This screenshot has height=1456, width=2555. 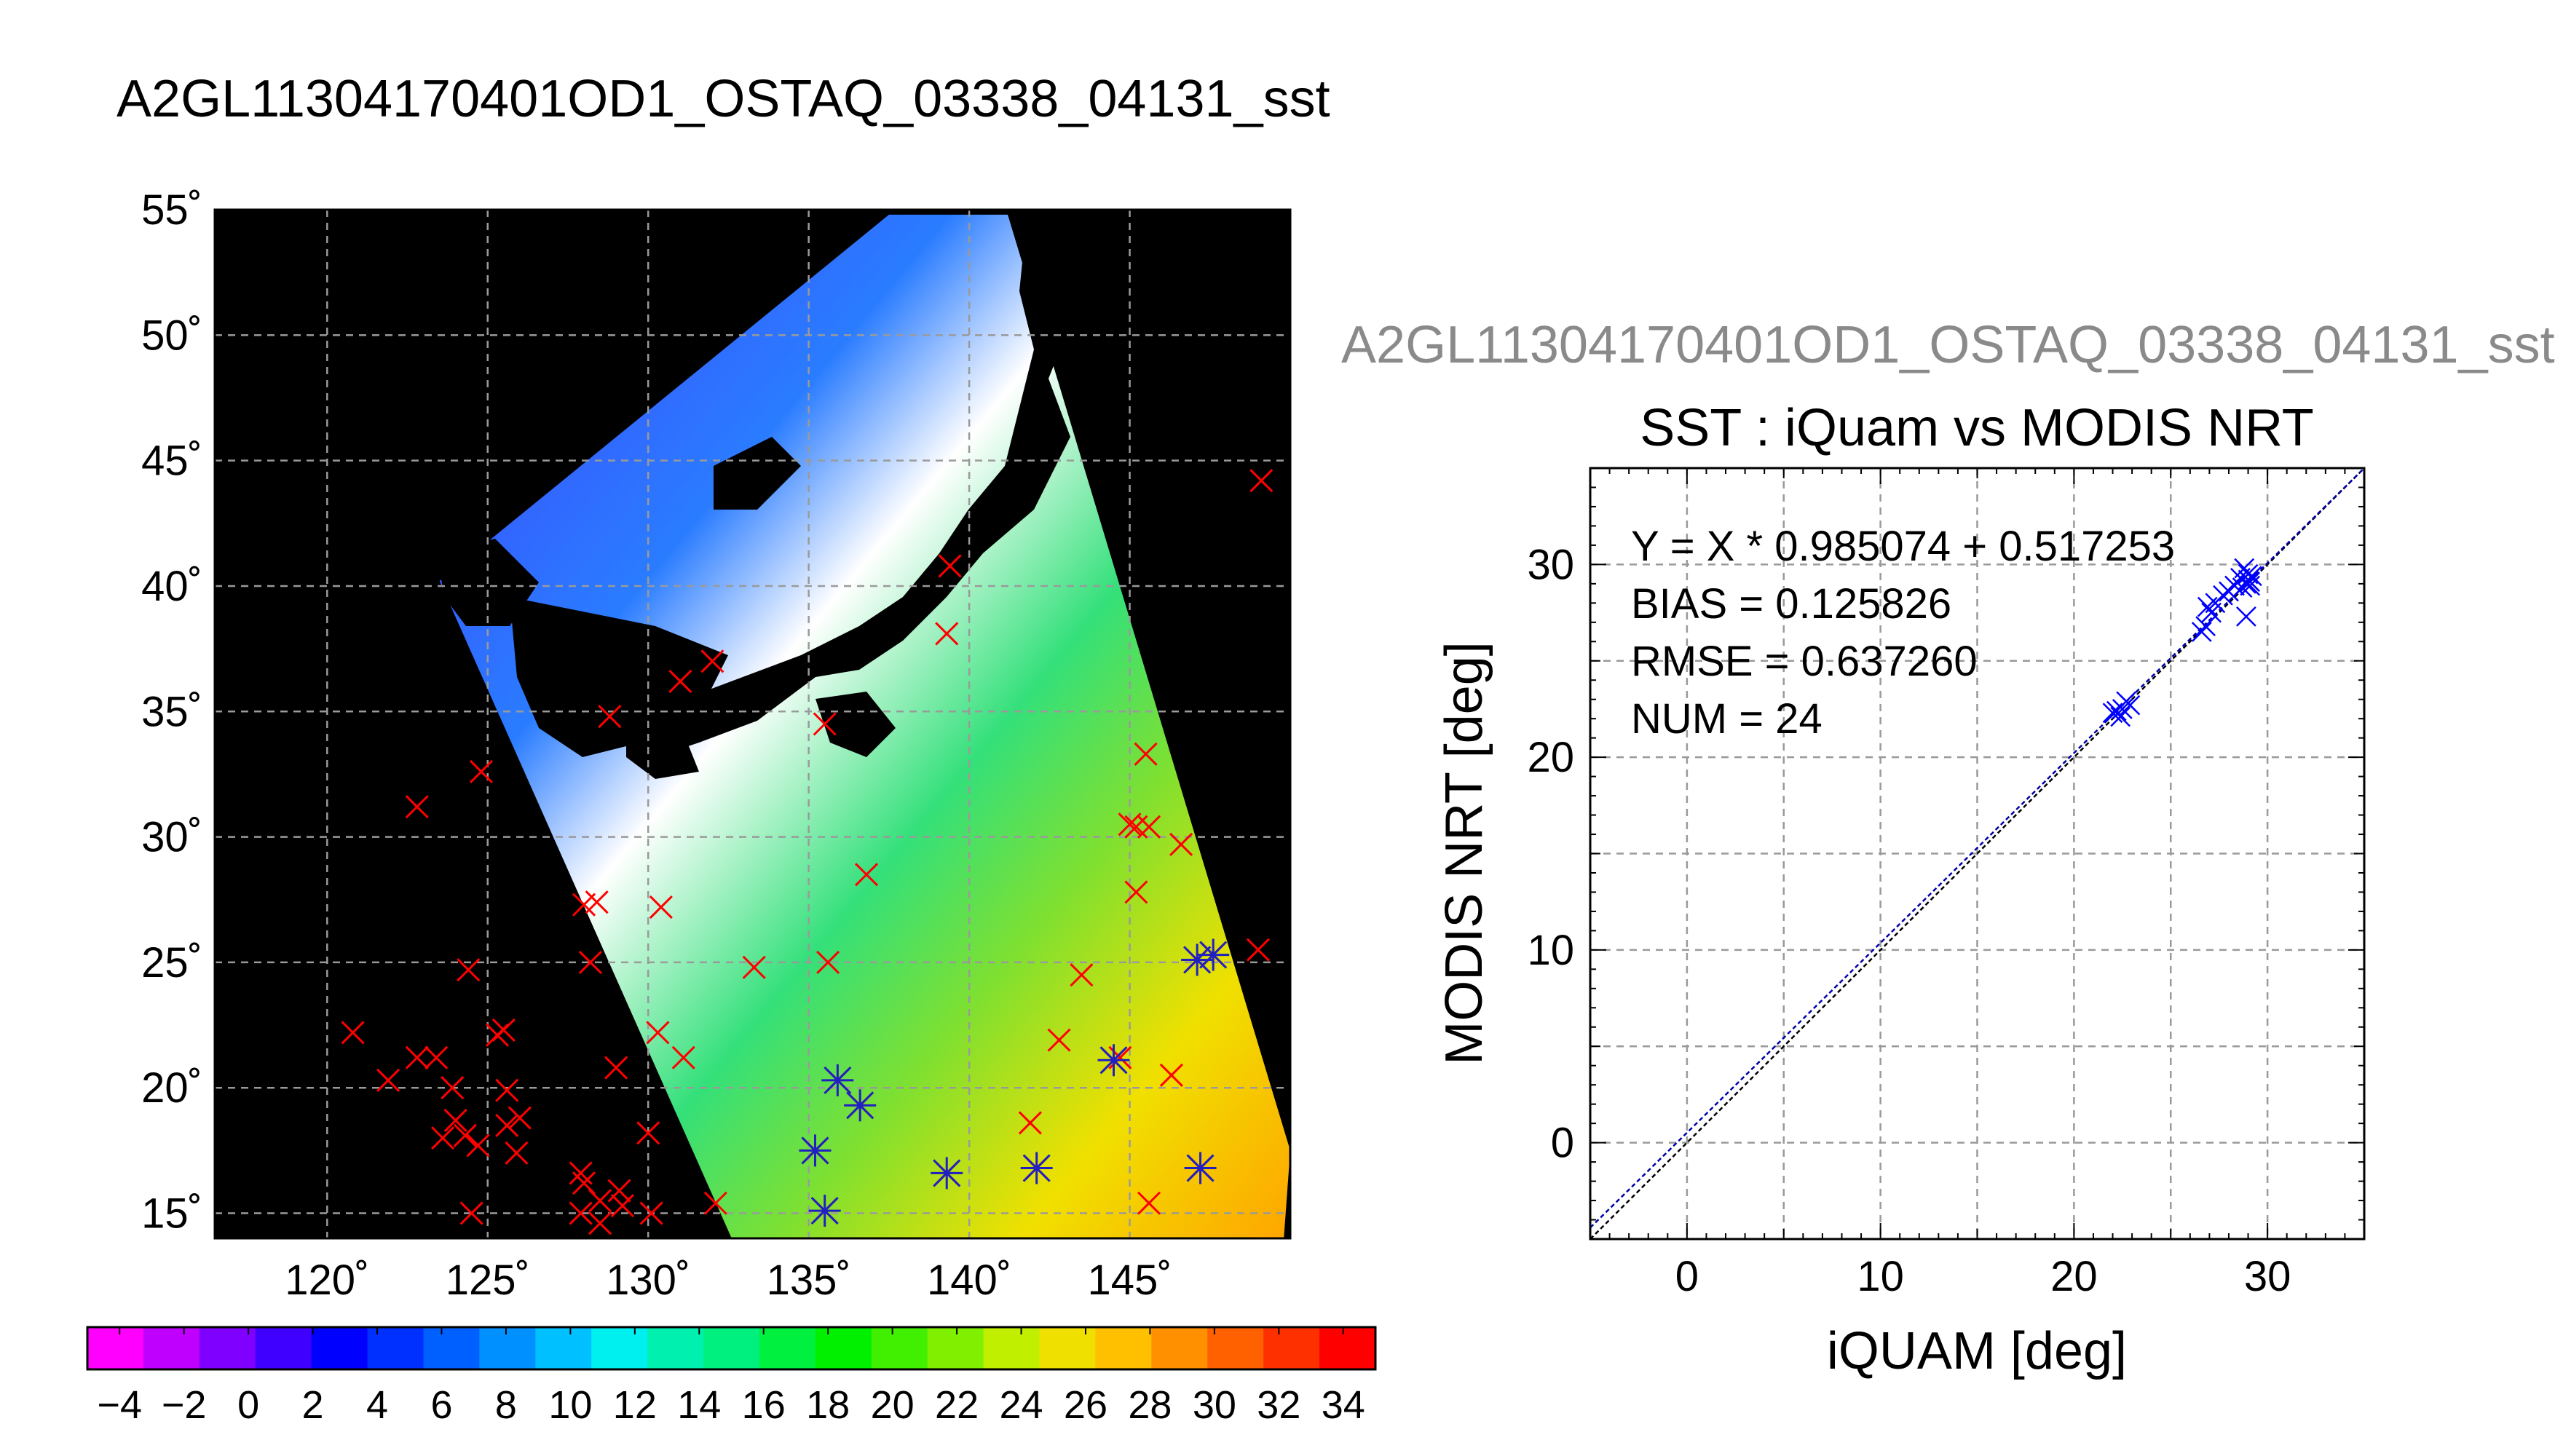 I want to click on map-x-tick-label: 120˚, so click(x=327, y=1280).